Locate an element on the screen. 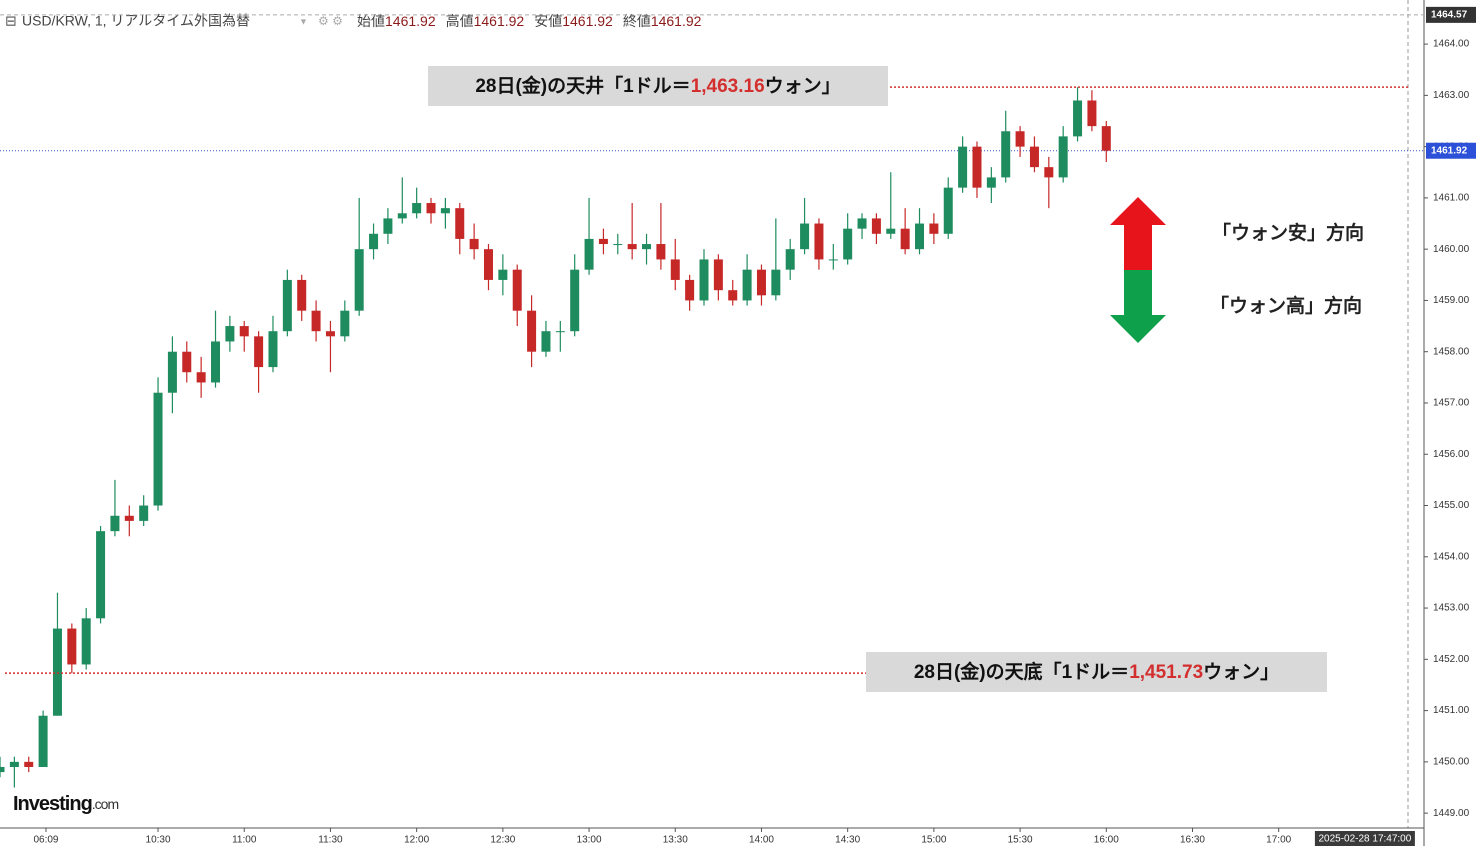  x-tick-label: 14:30 is located at coordinates (847, 840).